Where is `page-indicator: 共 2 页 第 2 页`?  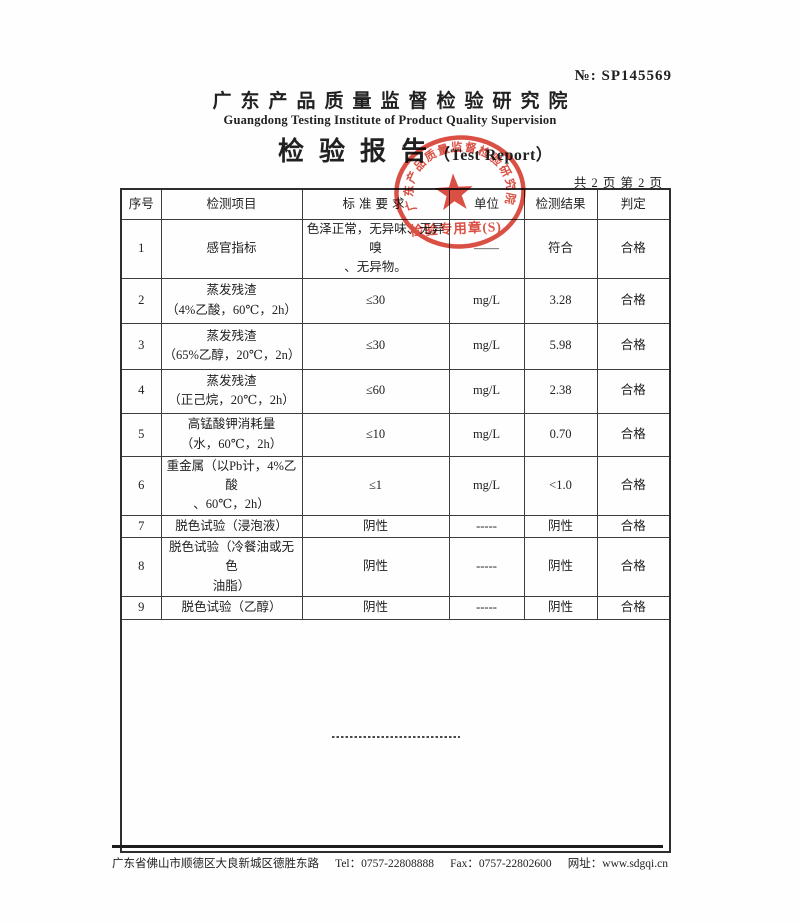 page-indicator: 共 2 页 第 2 页 is located at coordinates (618, 183).